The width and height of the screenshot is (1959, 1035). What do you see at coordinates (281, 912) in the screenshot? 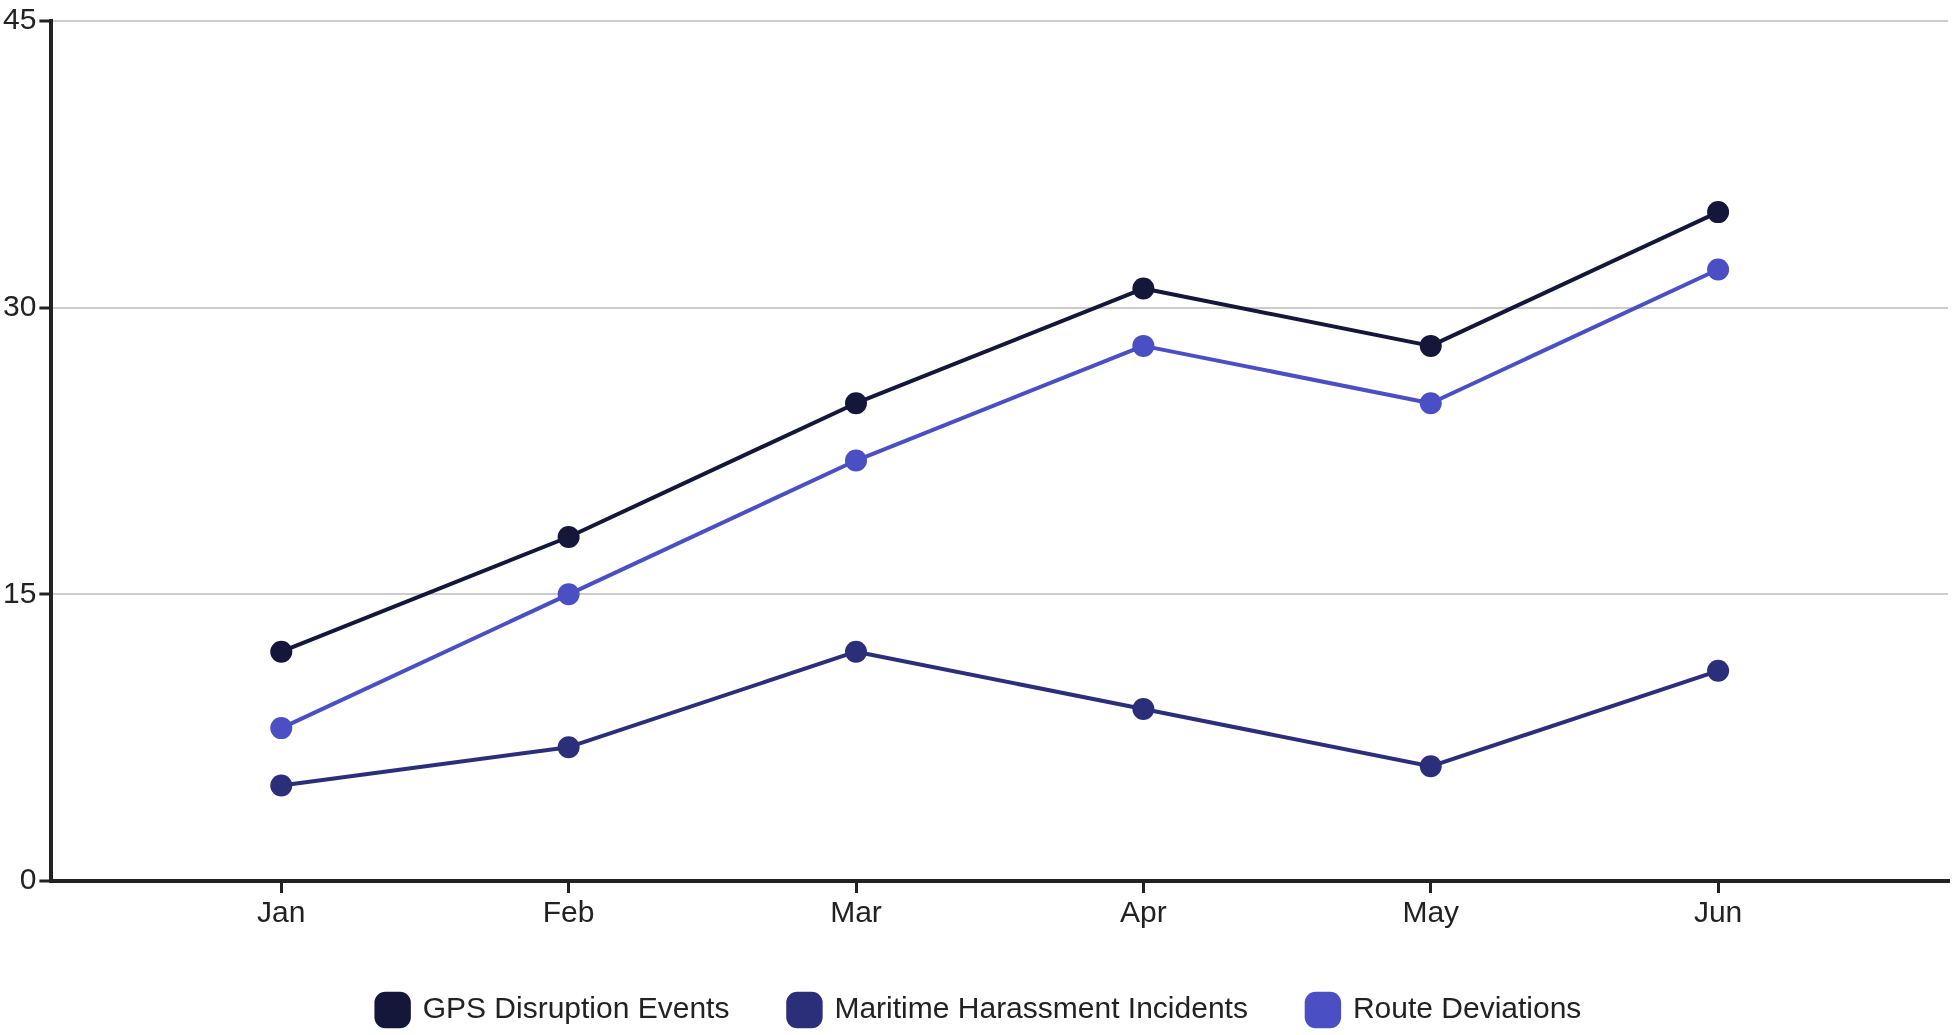
I see `x-tick-label: Jan` at bounding box center [281, 912].